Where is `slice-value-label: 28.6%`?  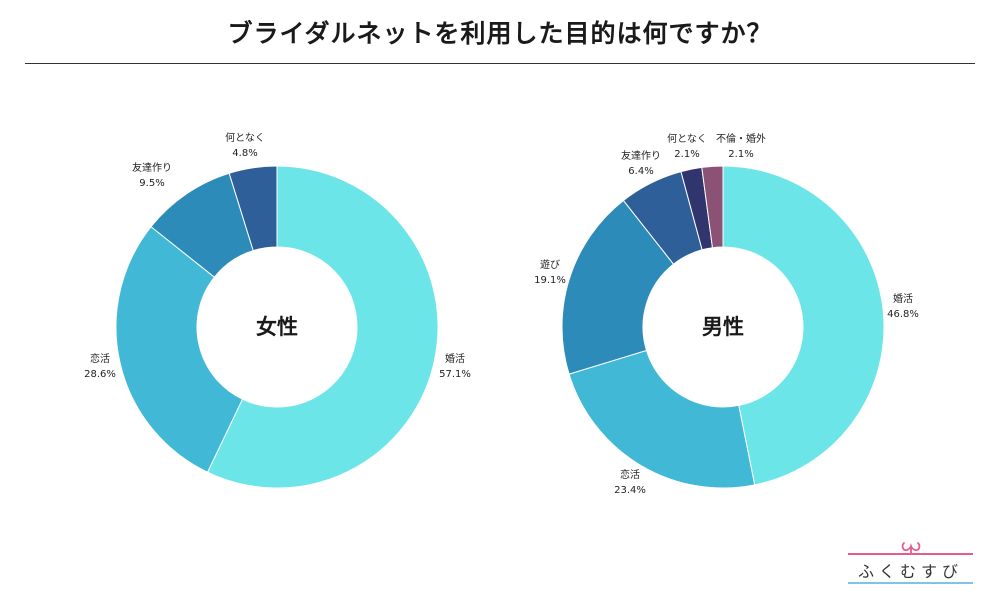
slice-value-label: 28.6% is located at coordinates (100, 374).